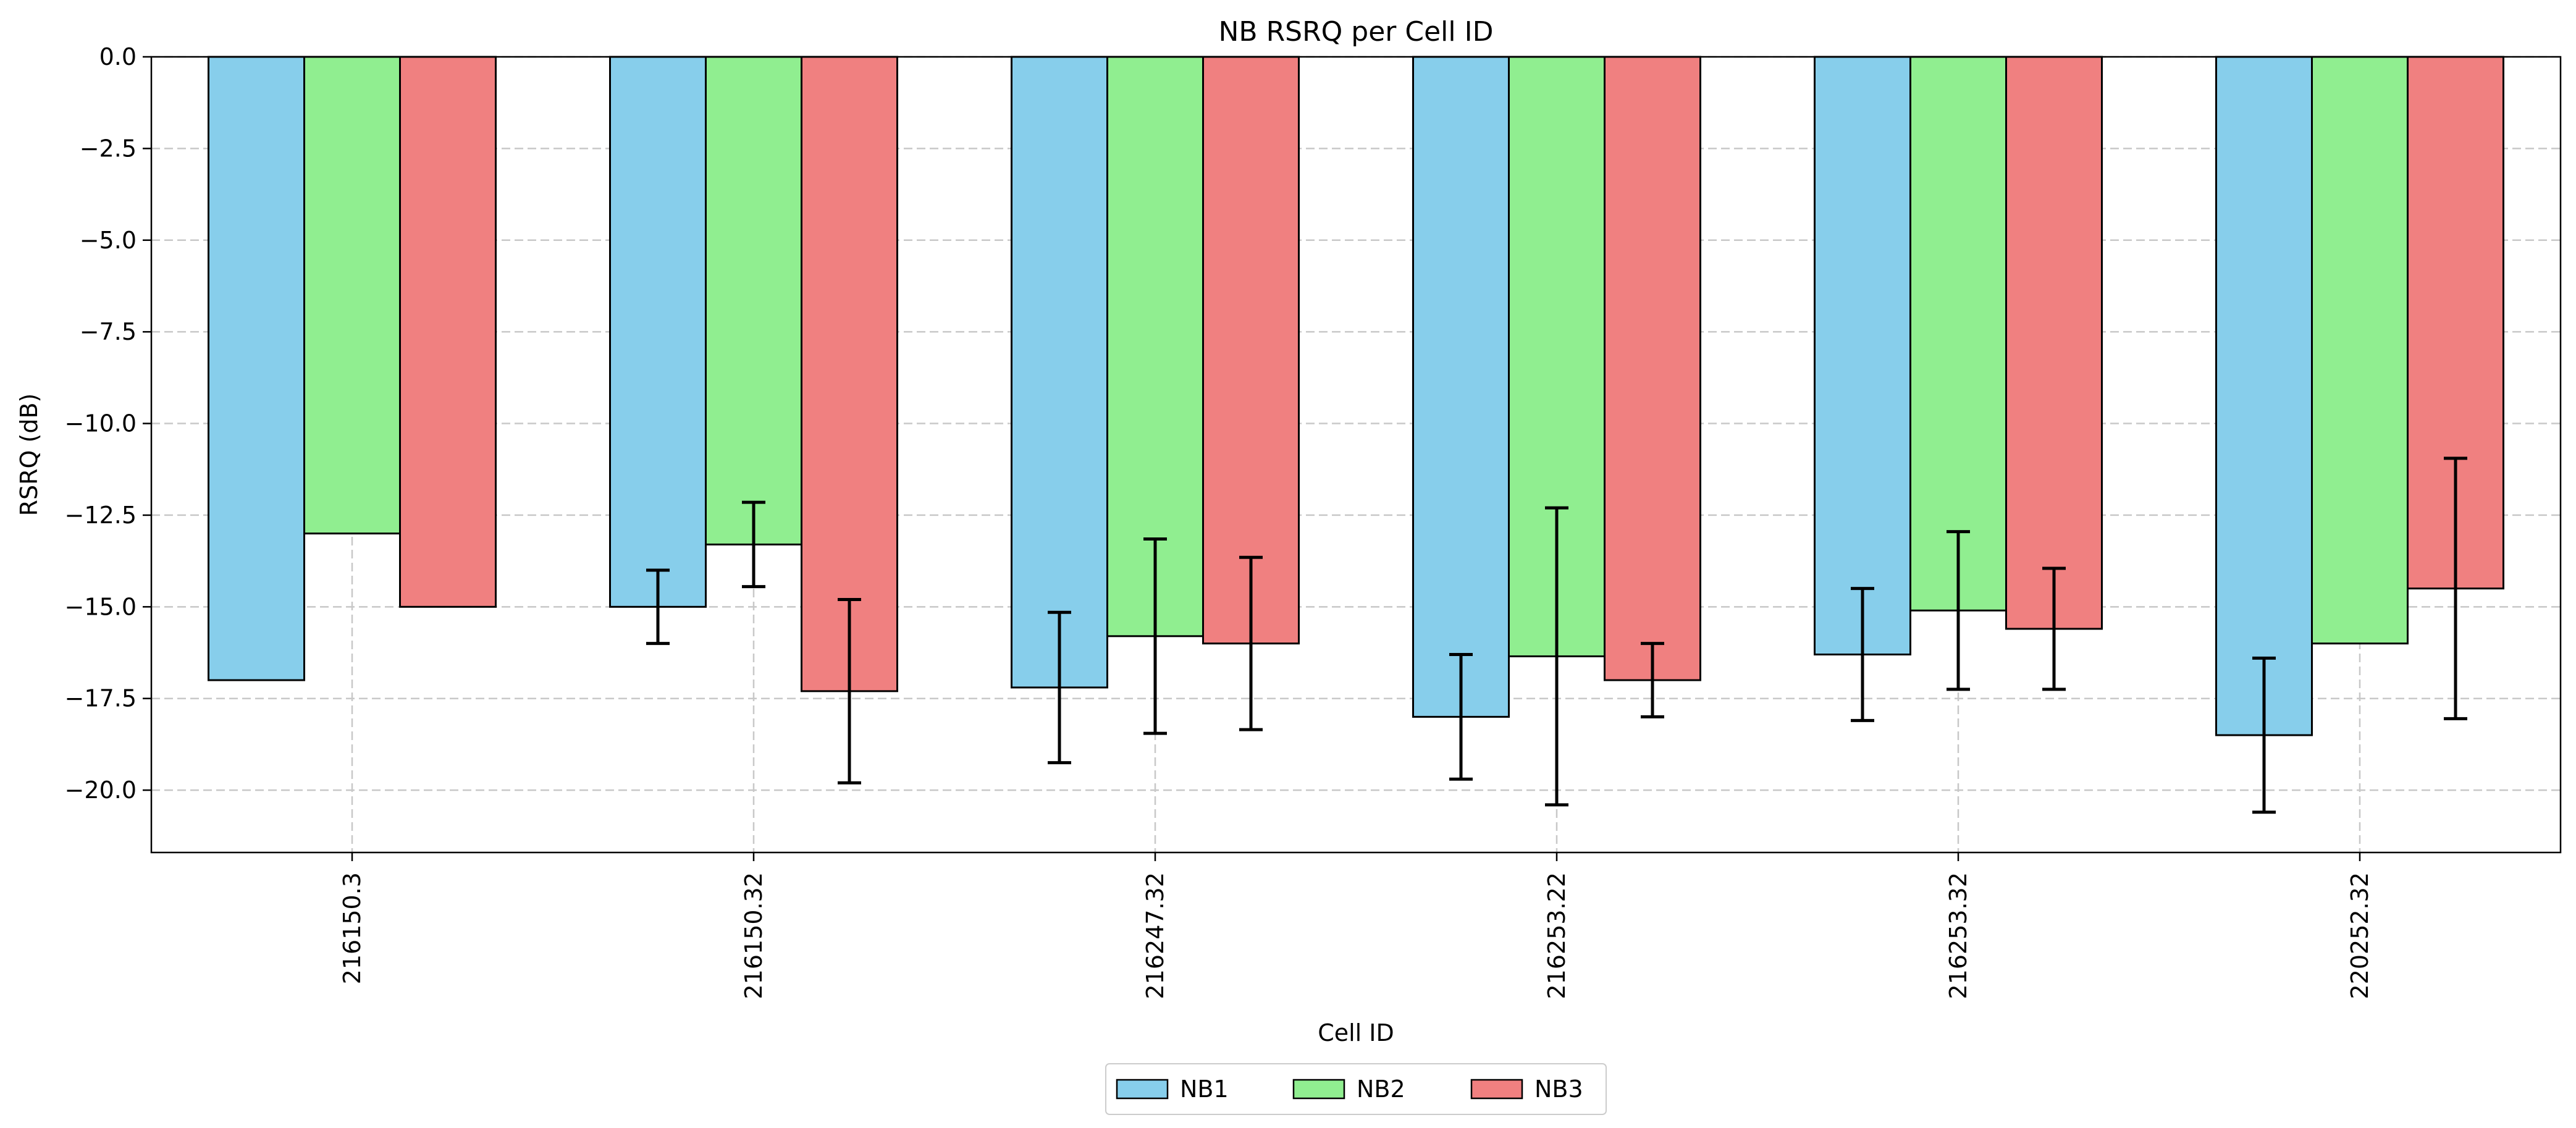 The height and width of the screenshot is (1128, 2576). Describe the element at coordinates (108, 240) in the screenshot. I see `y-tick-label: −5.0` at that location.